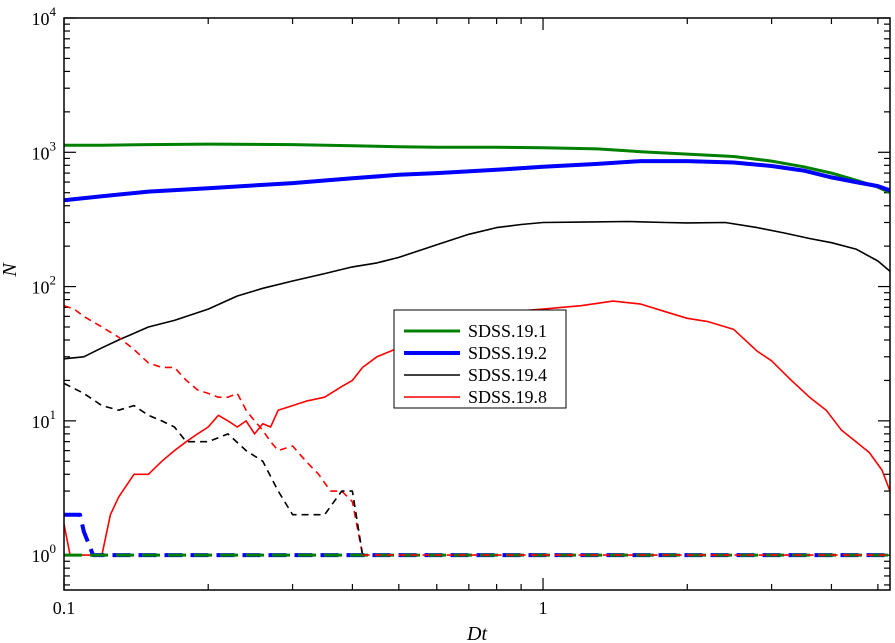 Image resolution: width=895 pixels, height=643 pixels. I want to click on legend-label-3: SDSS.19.8, so click(507, 397).